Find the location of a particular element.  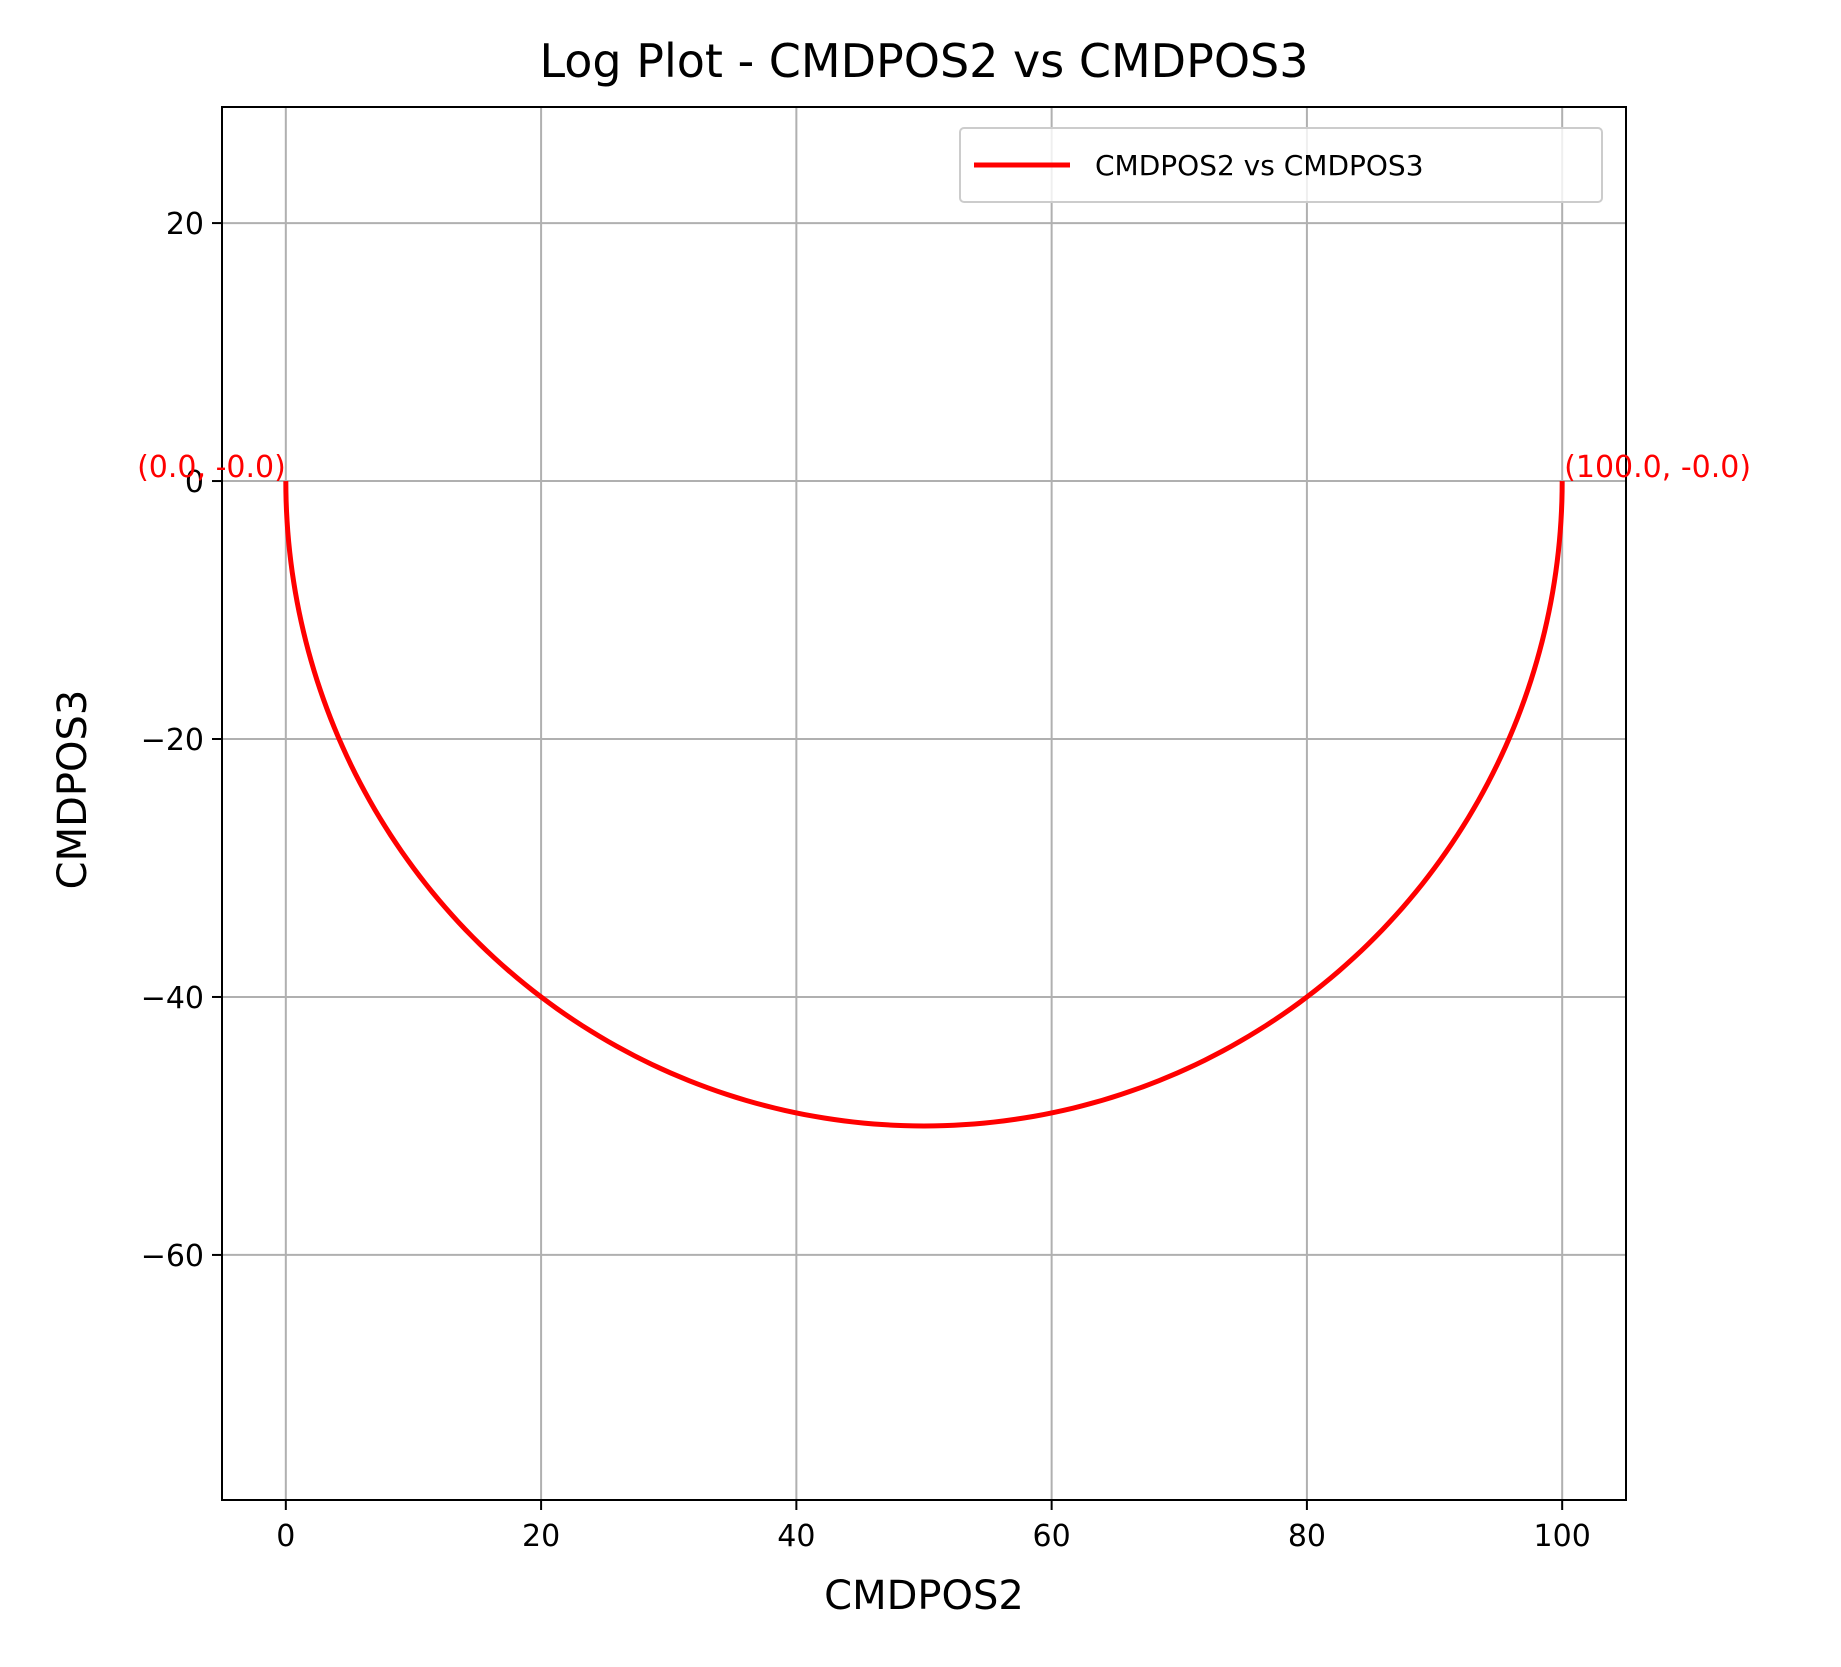

chart-title: Log Plot - CMDPOS2 vs CMDPOS3 is located at coordinates (923, 61).